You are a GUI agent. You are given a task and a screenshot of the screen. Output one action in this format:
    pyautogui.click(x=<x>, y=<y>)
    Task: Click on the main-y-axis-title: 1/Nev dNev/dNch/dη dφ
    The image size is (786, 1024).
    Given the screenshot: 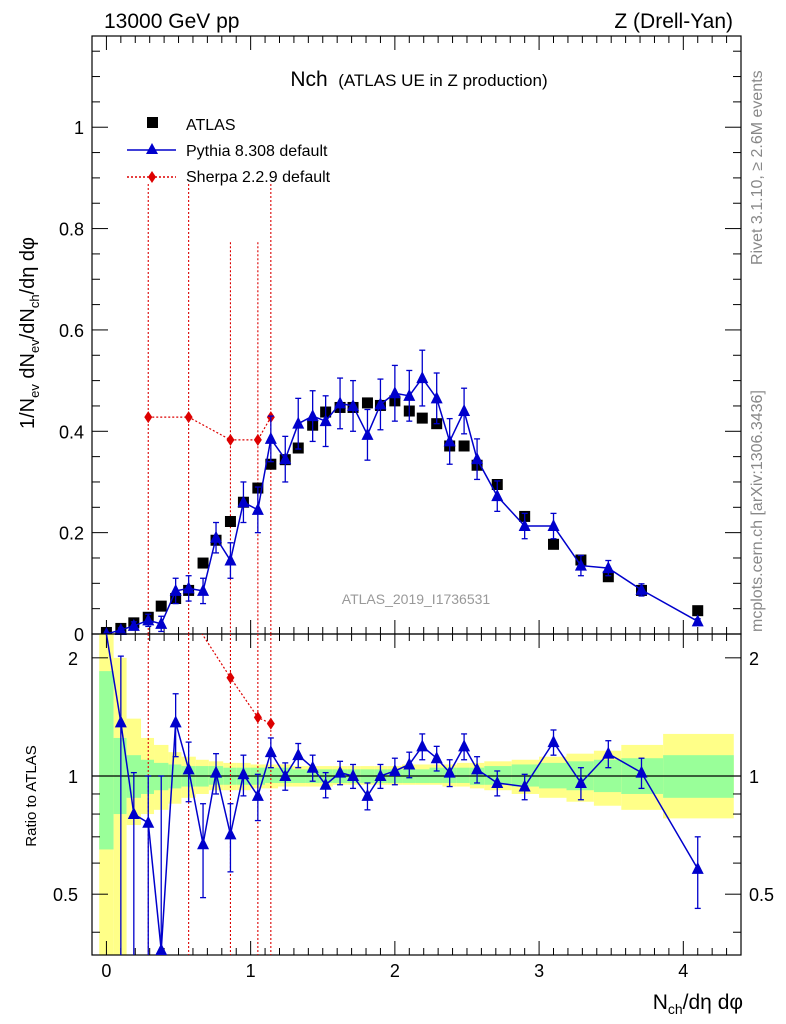 What is the action you would take?
    pyautogui.click(x=29, y=333)
    